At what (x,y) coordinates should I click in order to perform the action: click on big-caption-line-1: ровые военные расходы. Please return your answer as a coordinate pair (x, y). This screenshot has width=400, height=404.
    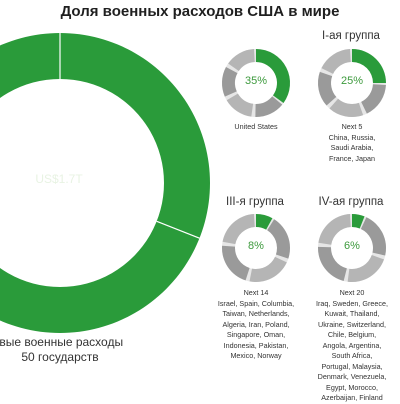
    Looking at the image, I should click on (62, 342).